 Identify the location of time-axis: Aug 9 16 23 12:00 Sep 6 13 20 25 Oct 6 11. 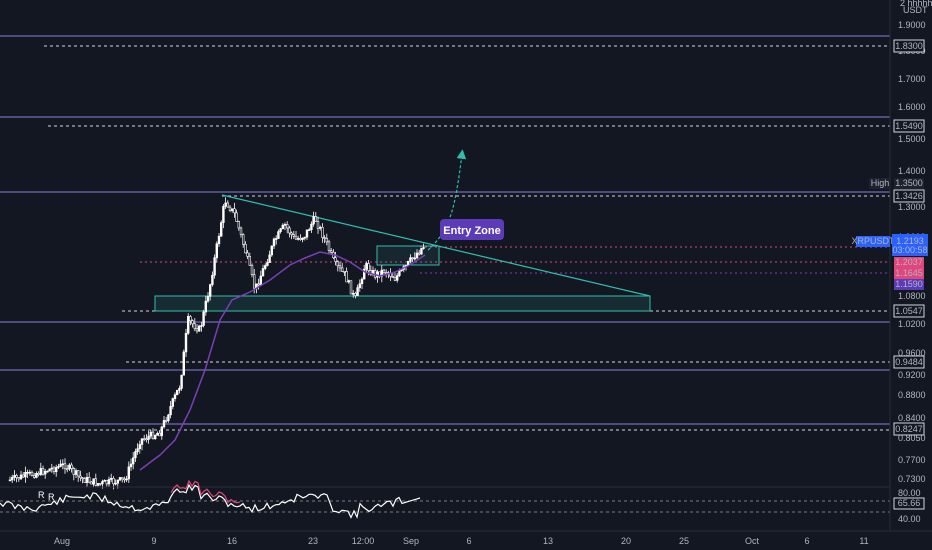
(466, 538).